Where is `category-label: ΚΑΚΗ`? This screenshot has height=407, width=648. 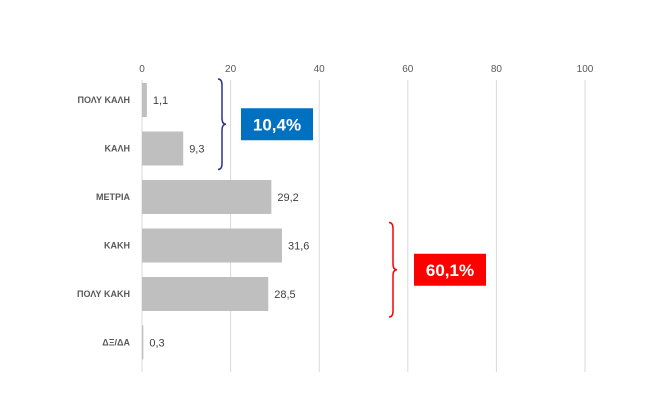 category-label: ΚΑΚΗ is located at coordinates (117, 246).